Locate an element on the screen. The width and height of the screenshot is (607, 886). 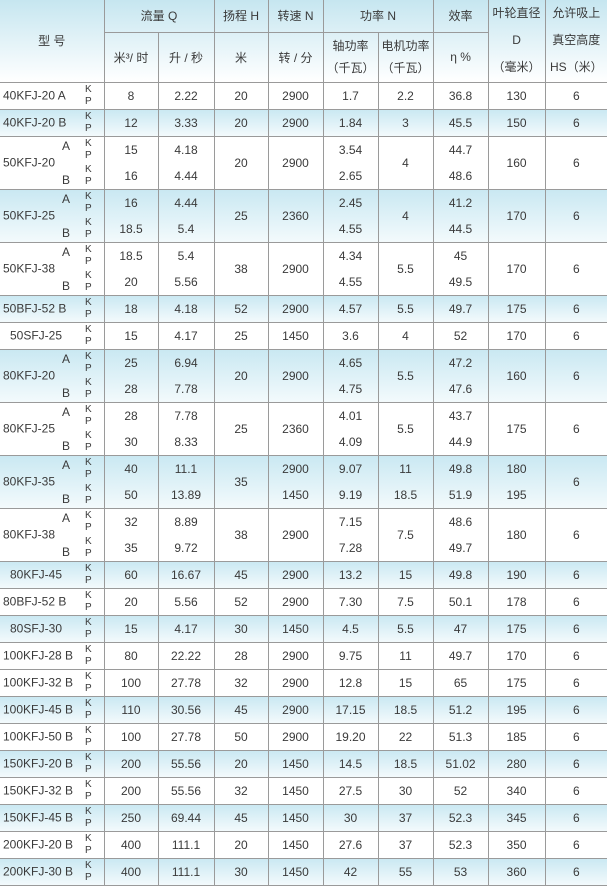
model-cell: 80SFJ-30 K P is located at coordinates (52, 629).